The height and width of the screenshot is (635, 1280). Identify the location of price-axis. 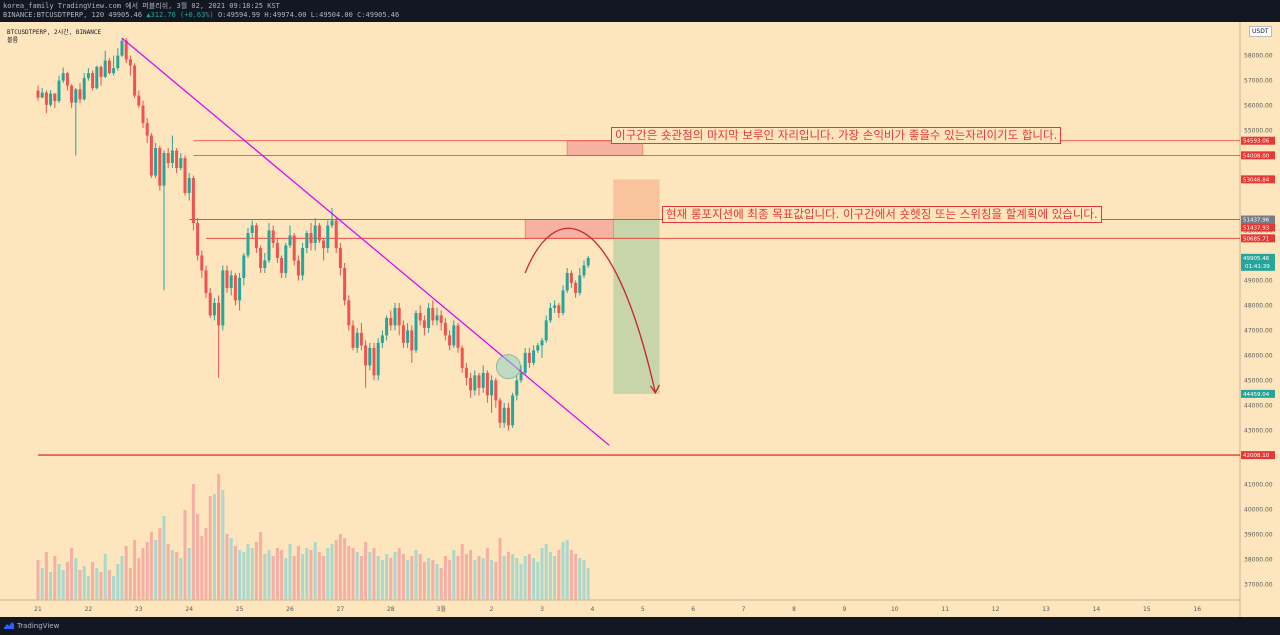
(1260, 319).